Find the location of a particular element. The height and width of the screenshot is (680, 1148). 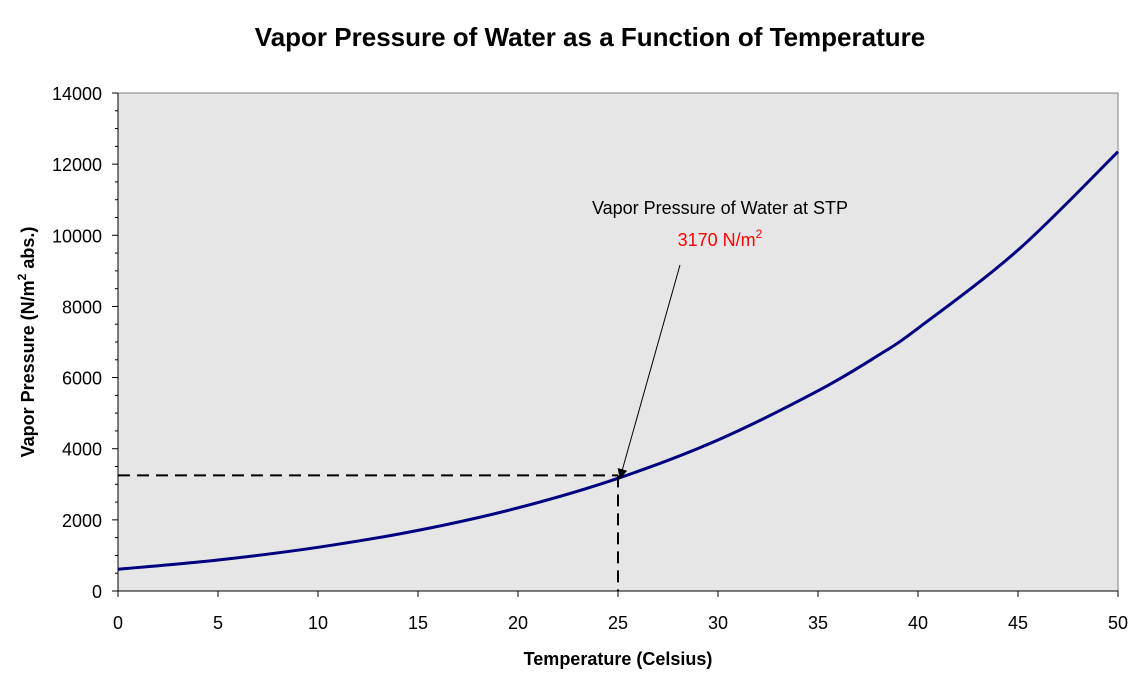

y-tick-label: 6000 is located at coordinates (82, 379).